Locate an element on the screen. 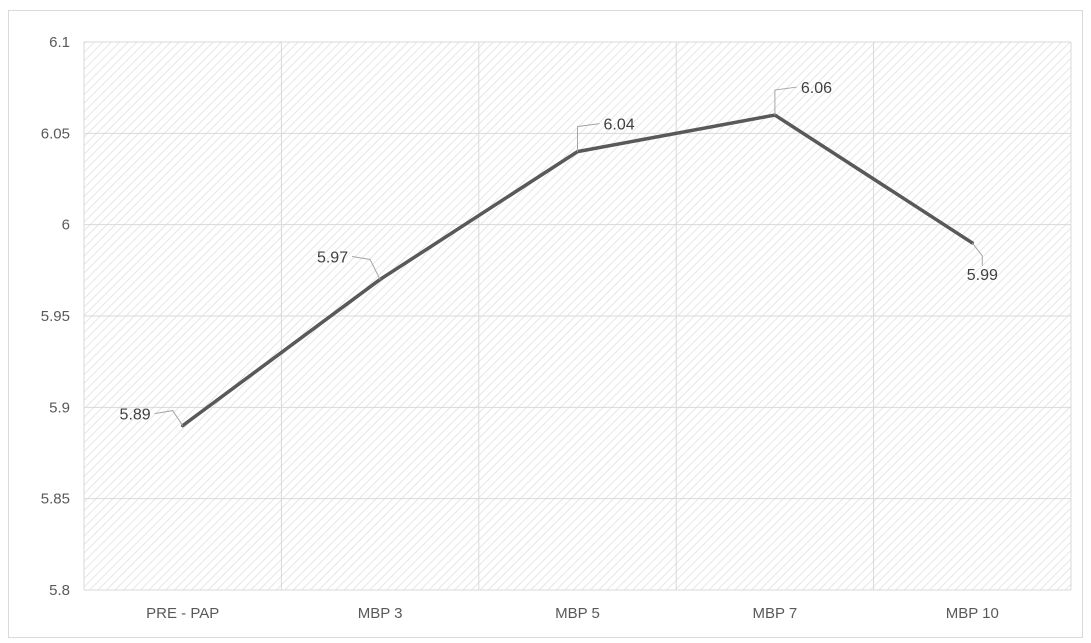  y-tick-label: 6 is located at coordinates (66, 225).